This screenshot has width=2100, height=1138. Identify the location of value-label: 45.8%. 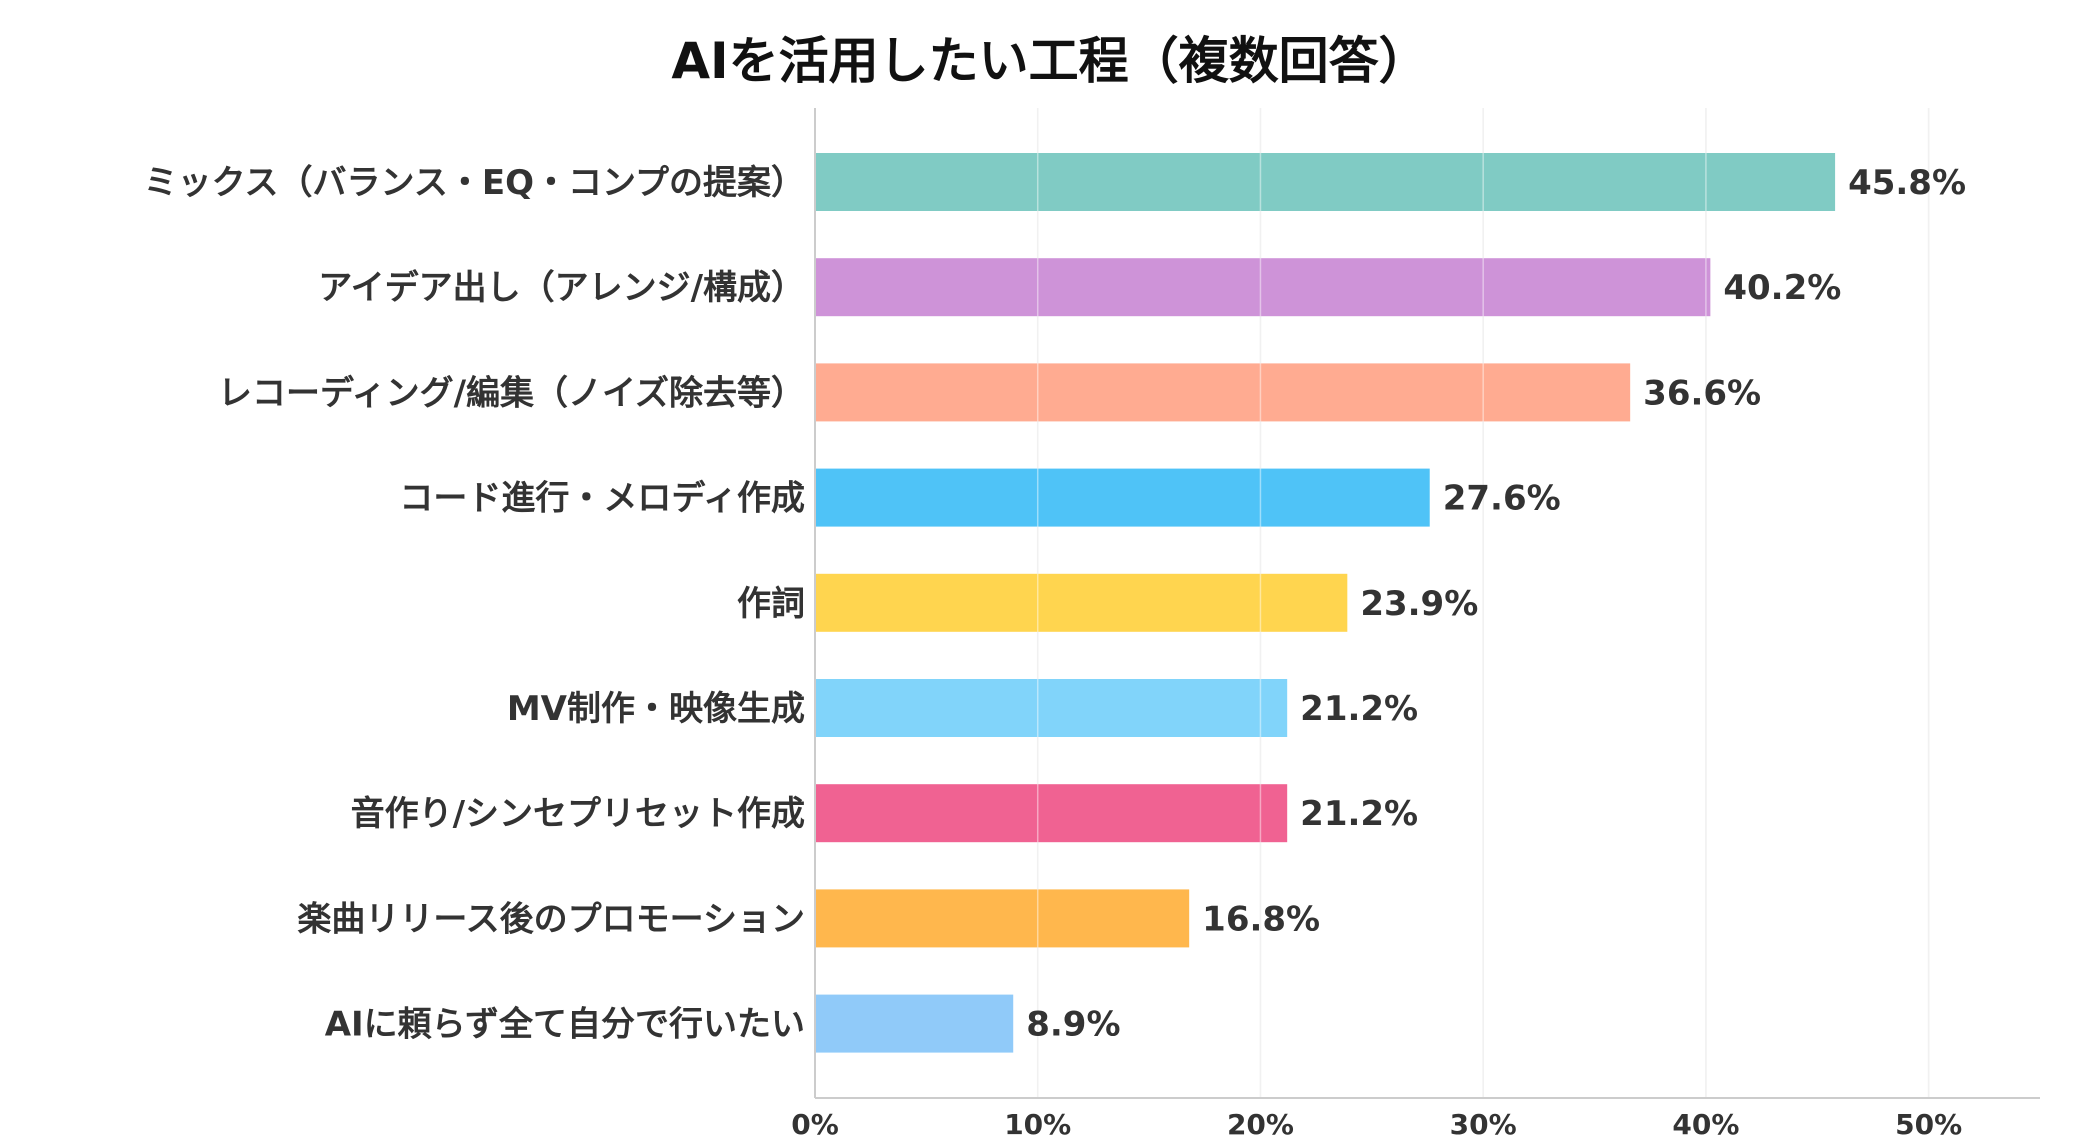
(1907, 183).